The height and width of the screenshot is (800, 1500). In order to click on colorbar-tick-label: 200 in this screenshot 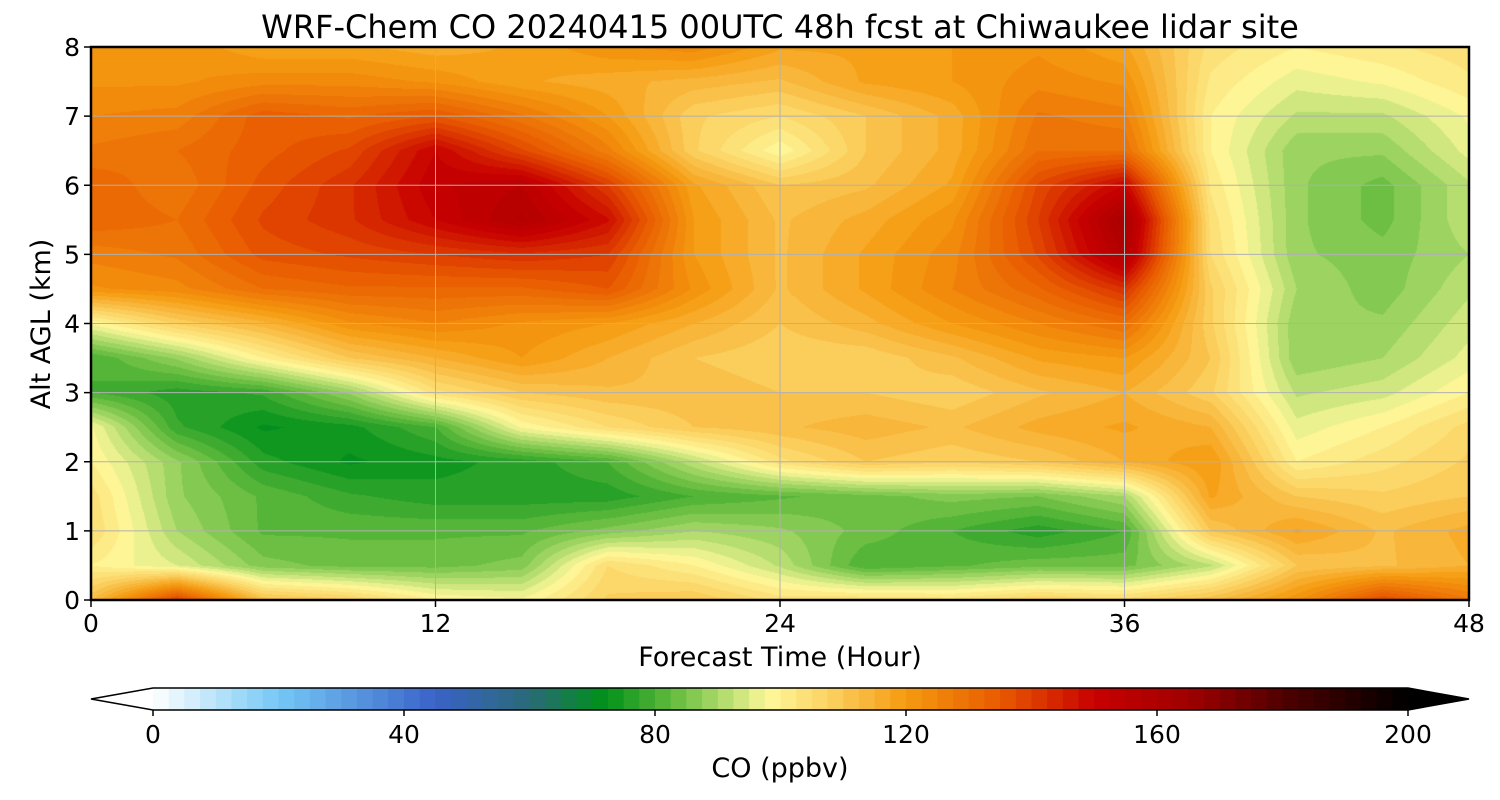, I will do `click(1408, 734)`.